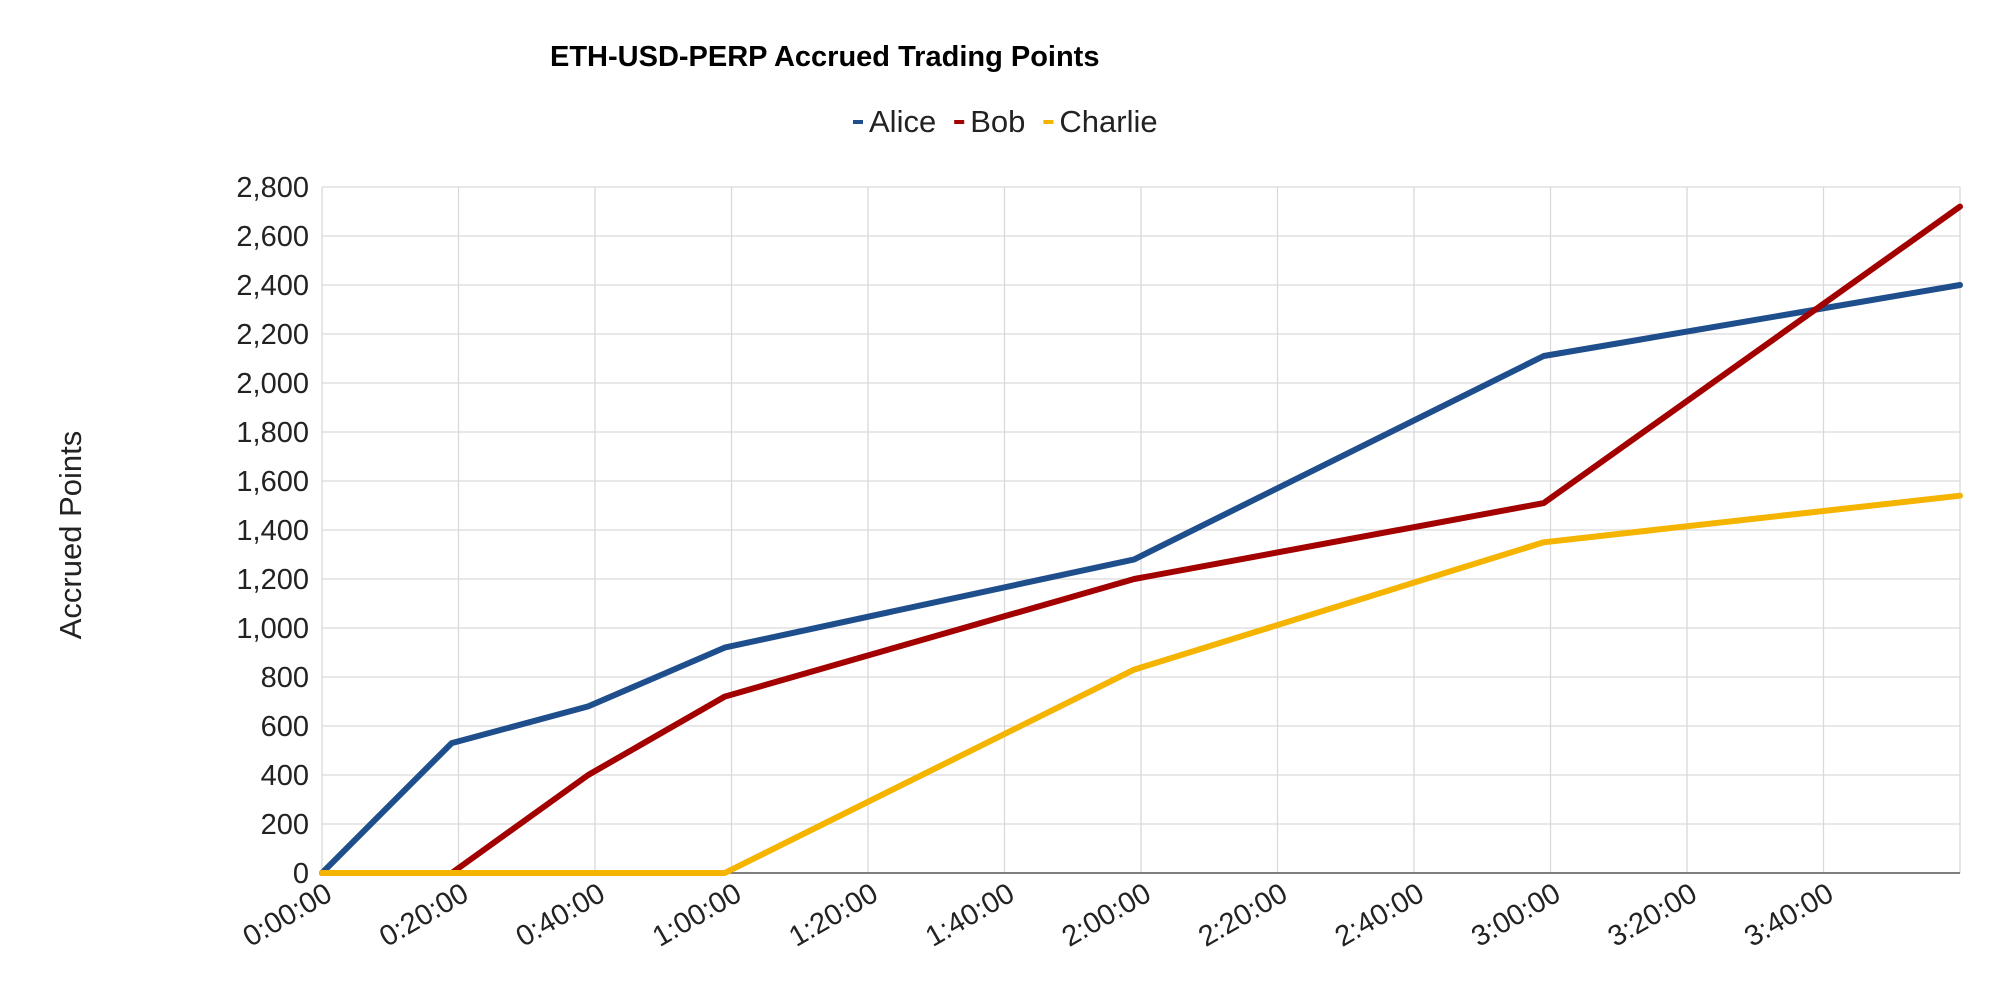 This screenshot has width=2000, height=998. I want to click on y-tick-label: 1,600, so click(272, 482).